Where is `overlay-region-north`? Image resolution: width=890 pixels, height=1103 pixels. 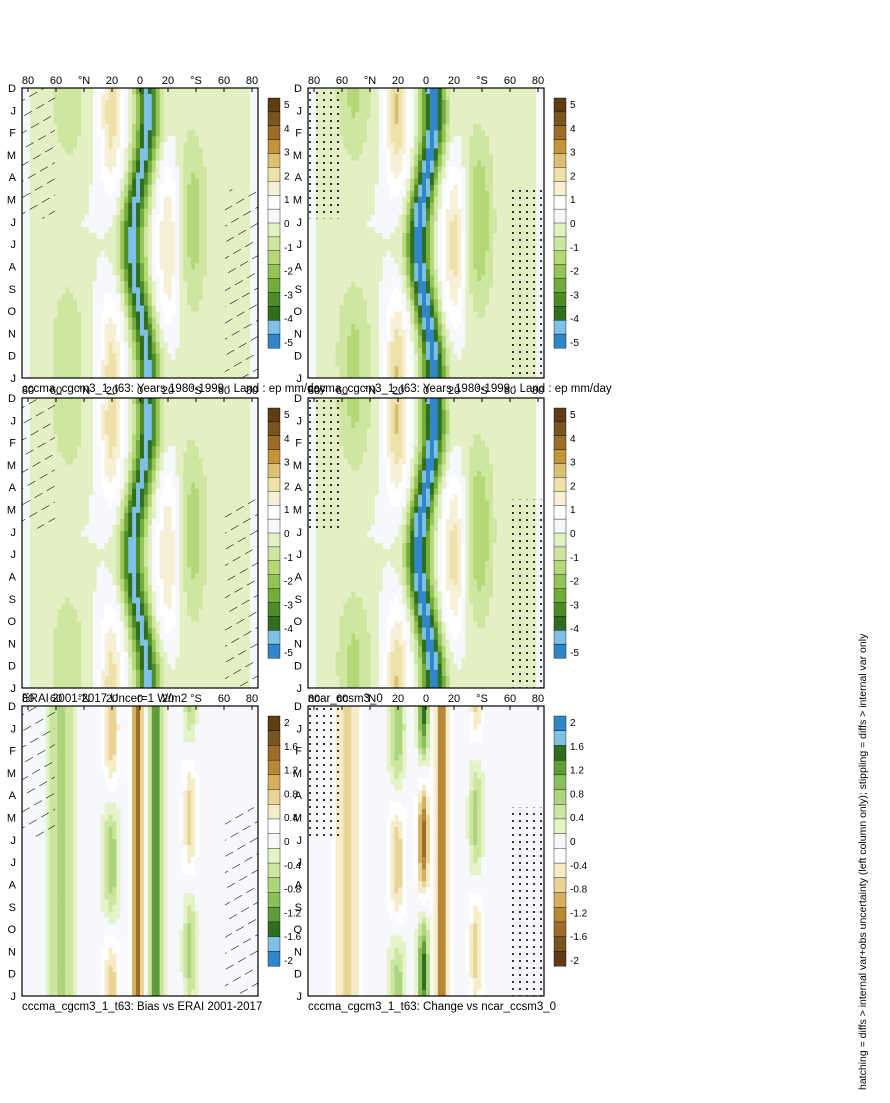
overlay-region-north is located at coordinates (39, 153).